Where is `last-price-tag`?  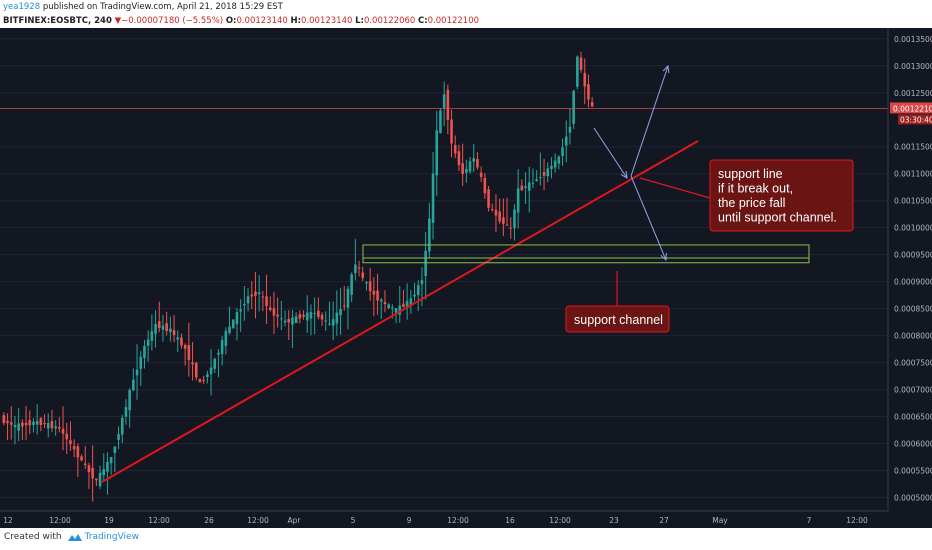
last-price-tag is located at coordinates (911, 108).